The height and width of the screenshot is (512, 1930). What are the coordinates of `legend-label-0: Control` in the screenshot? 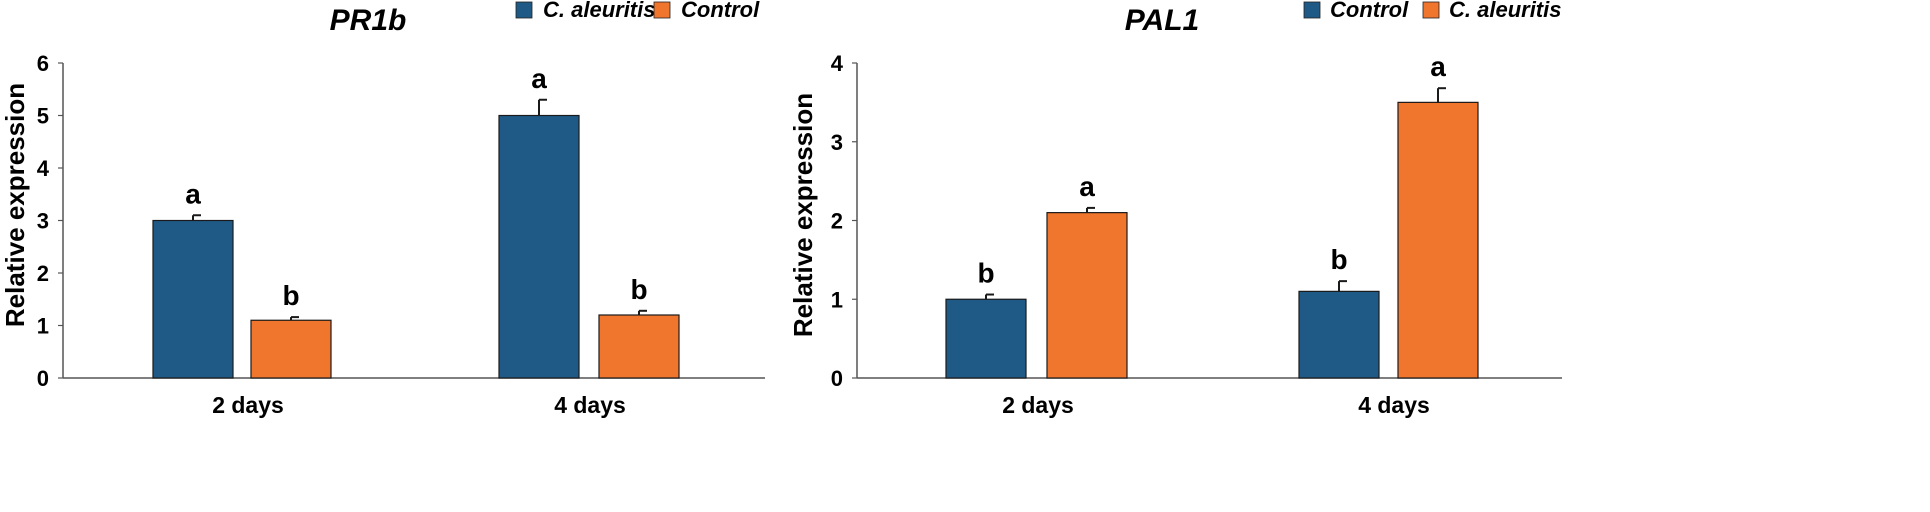 It's located at (1369, 11).